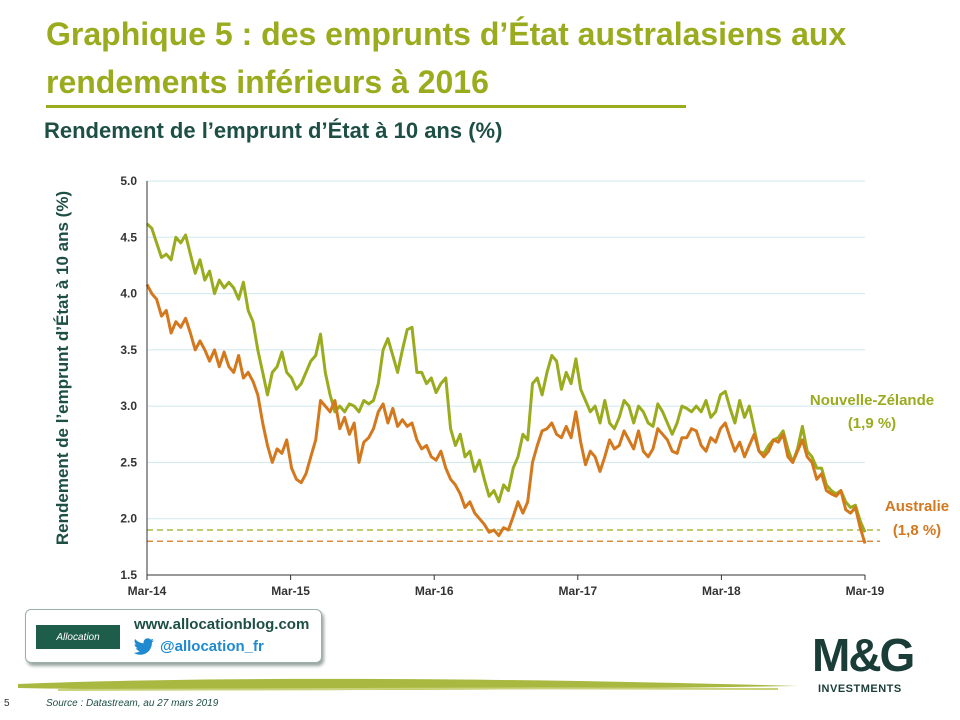  What do you see at coordinates (860, 689) in the screenshot?
I see `mg-brand-subtitle: INVESTMENTS` at bounding box center [860, 689].